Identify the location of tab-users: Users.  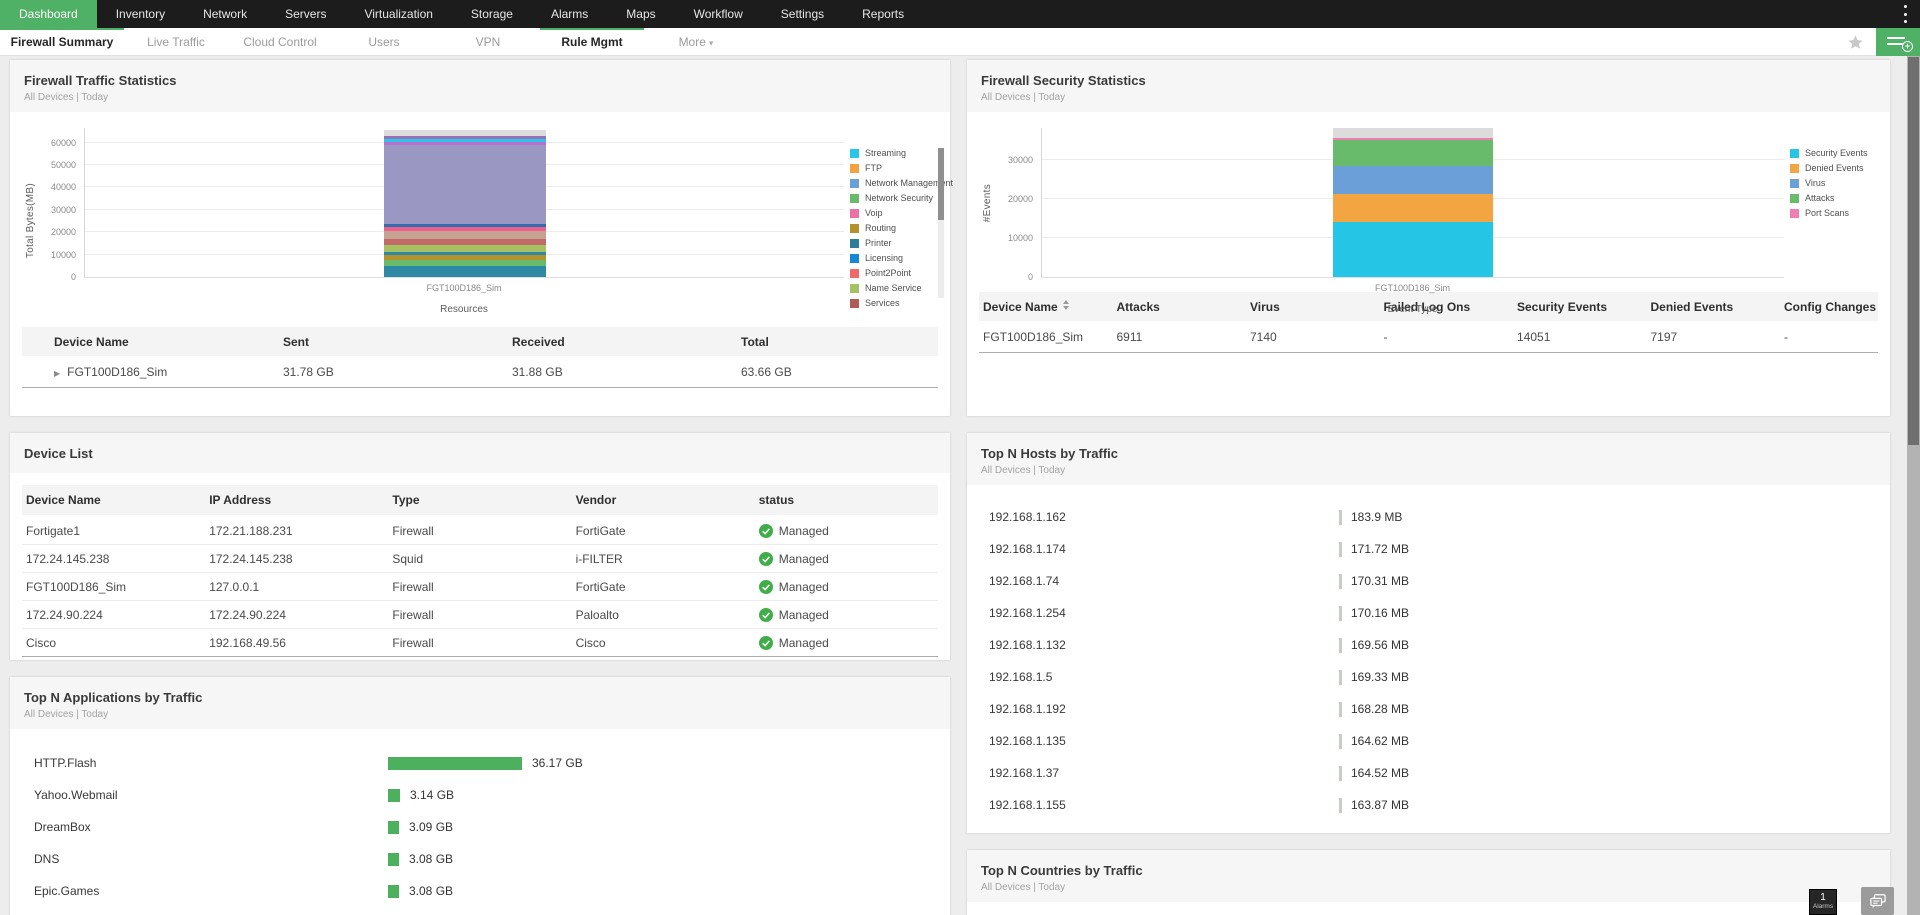
(384, 42).